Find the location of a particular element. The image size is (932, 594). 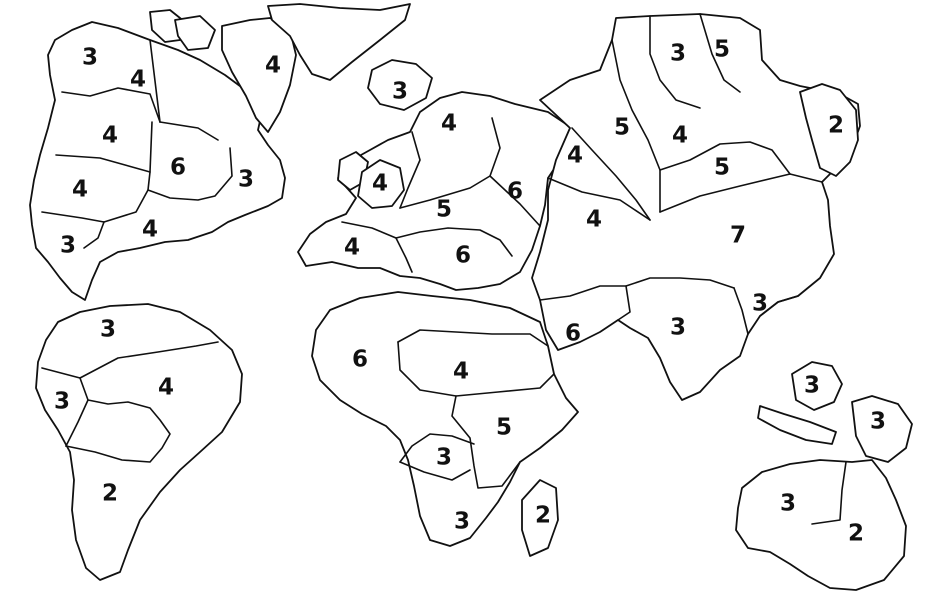

label-irkutsk: 4 is located at coordinates (680, 136).